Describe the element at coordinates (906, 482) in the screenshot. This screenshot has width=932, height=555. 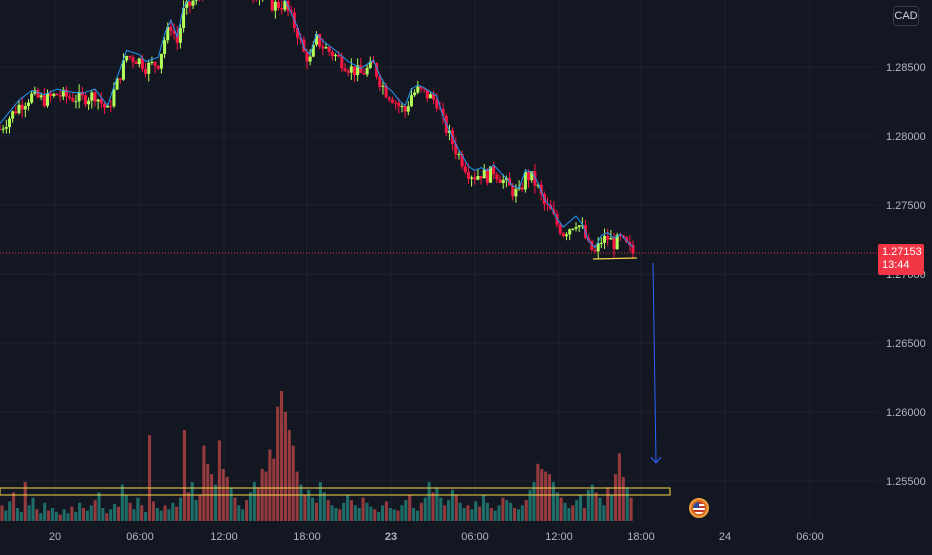
I see `price-tick-label: 1.25500` at that location.